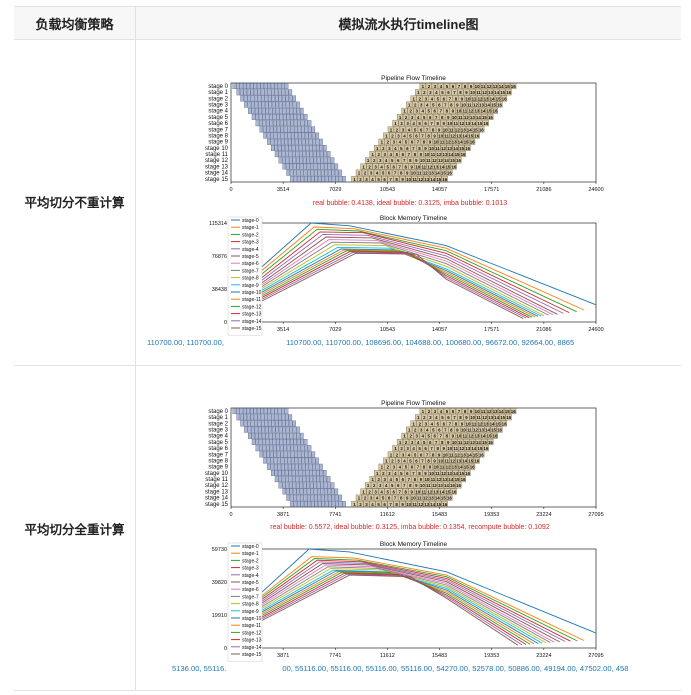  I want to click on microbatch-label: 9, so click(443, 448).